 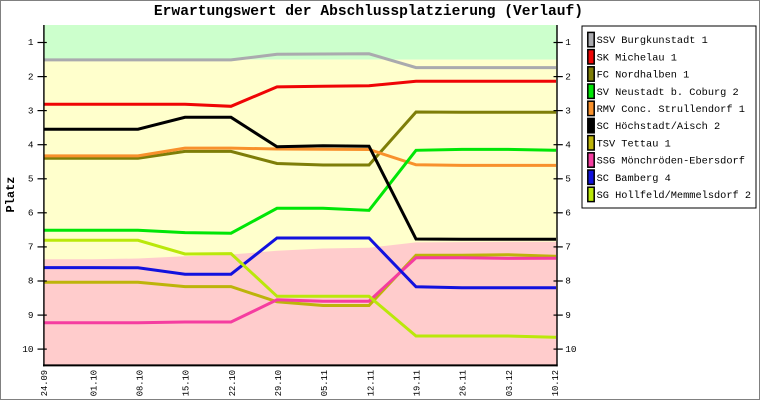 What do you see at coordinates (643, 76) in the screenshot?
I see `svg-text: FC Nordhalben 1` at bounding box center [643, 76].